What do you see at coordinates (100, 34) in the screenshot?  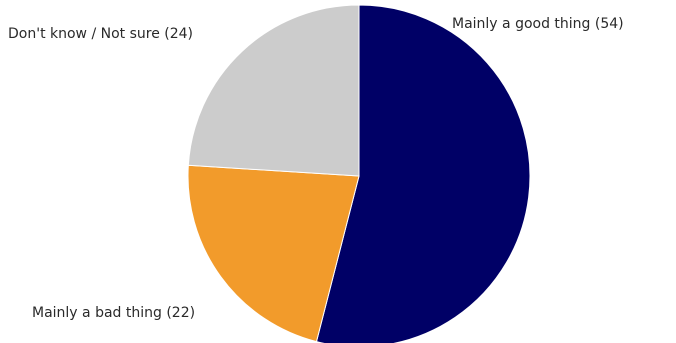 I see `slice-label-dont-know: Don't know / Not sure (24)` at bounding box center [100, 34].